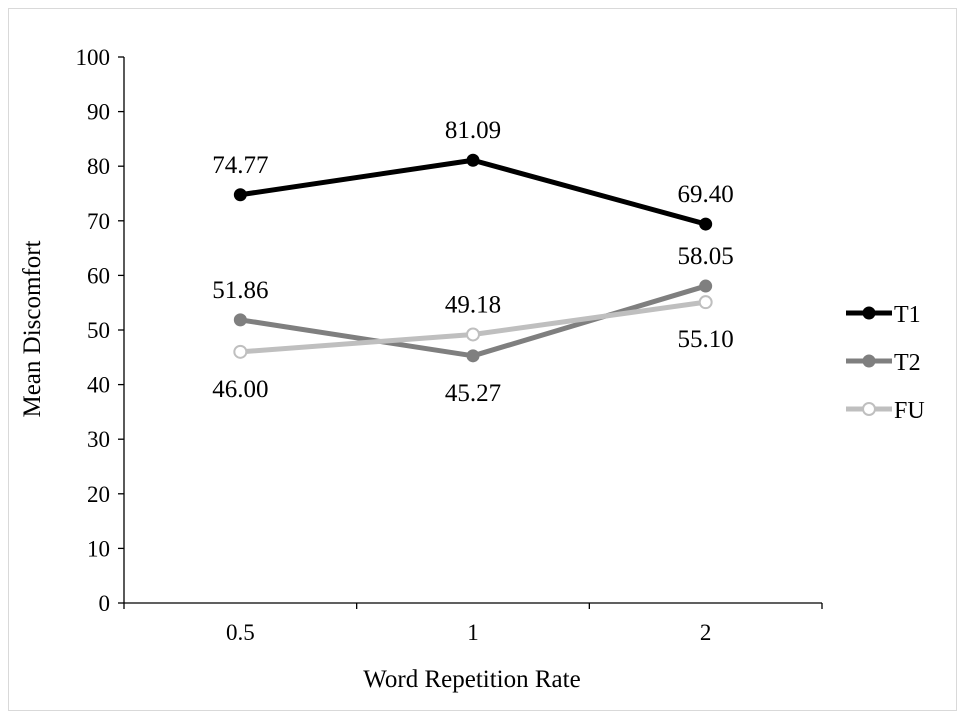 The height and width of the screenshot is (713, 959). What do you see at coordinates (32, 328) in the screenshot?
I see `y-axis-title: Mean Discomfort` at bounding box center [32, 328].